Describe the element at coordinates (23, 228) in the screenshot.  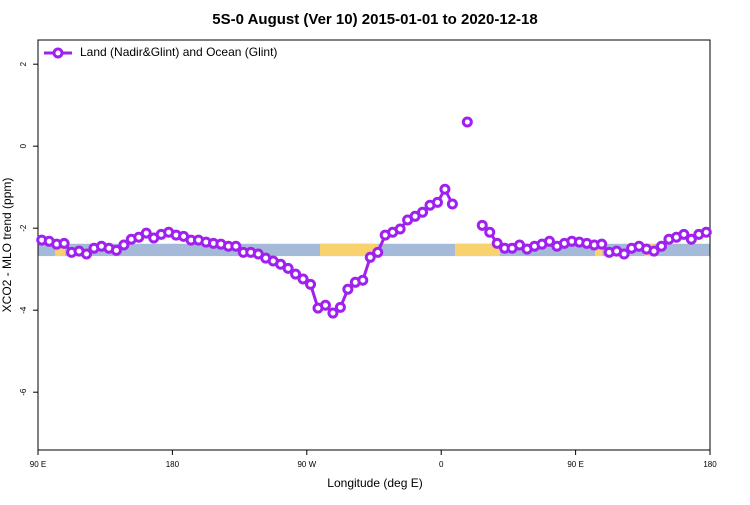
I see `y-tick-label: -2` at that location.